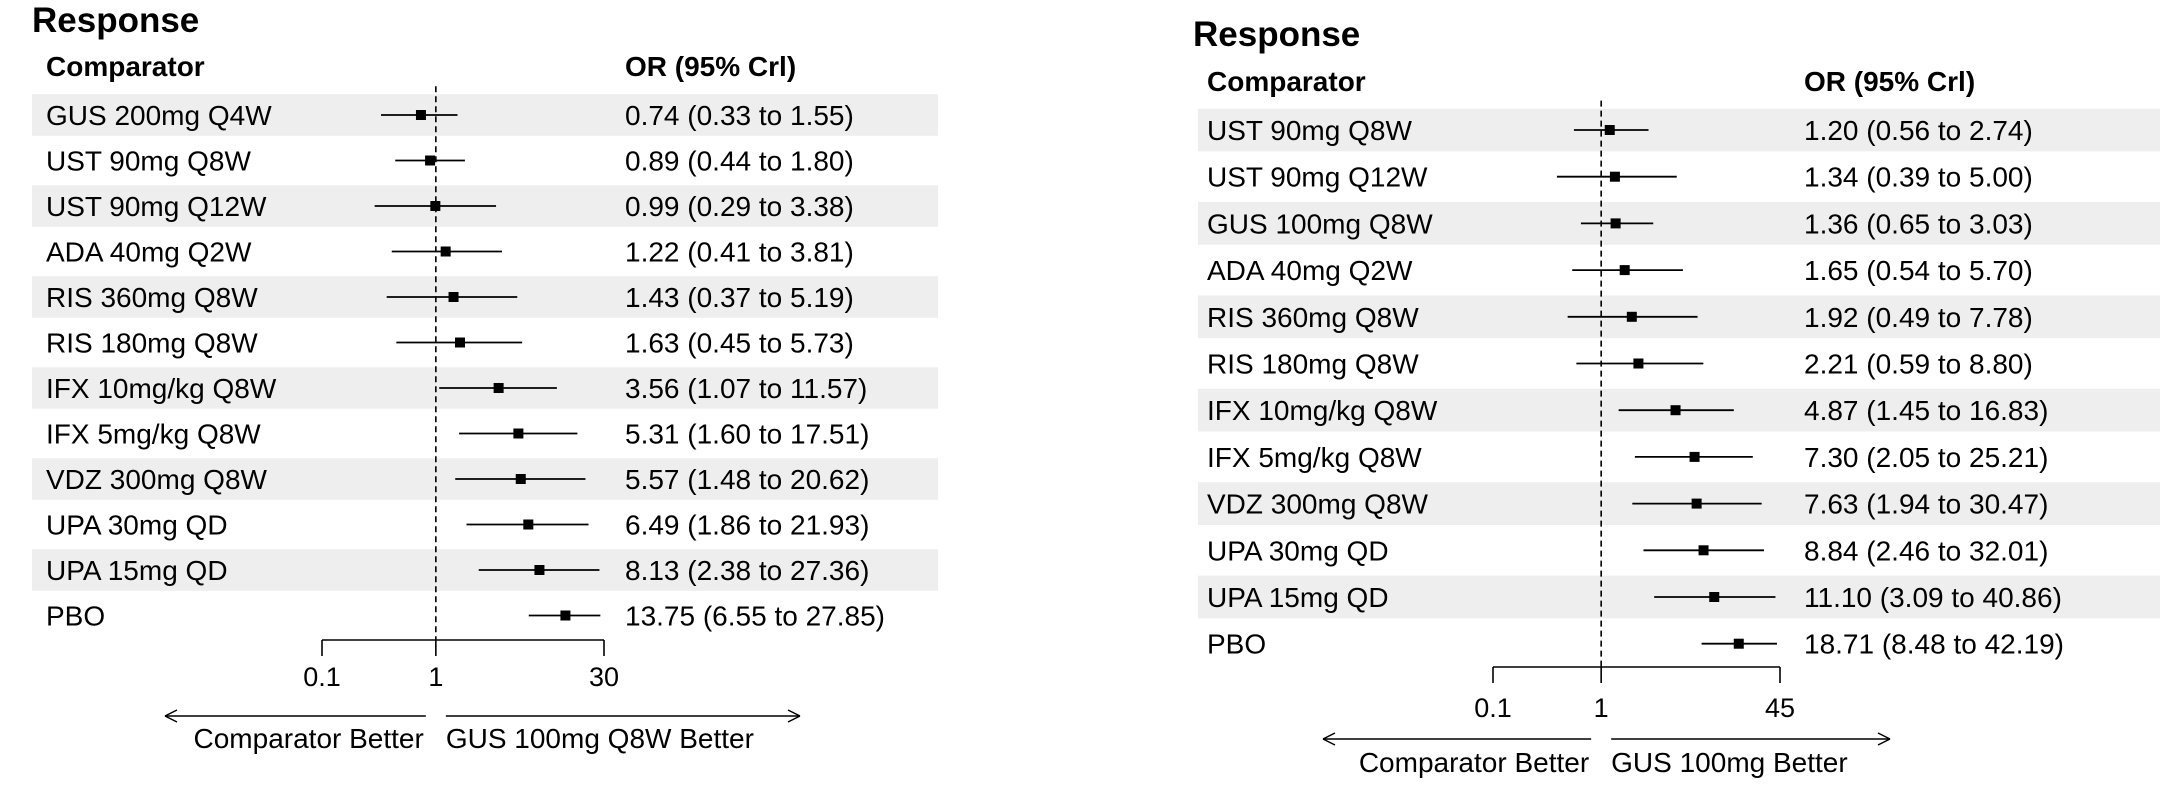 This screenshot has width=2160, height=799. I want to click on or-label: 1.92 (0.49 to 7.78), so click(1918, 317).